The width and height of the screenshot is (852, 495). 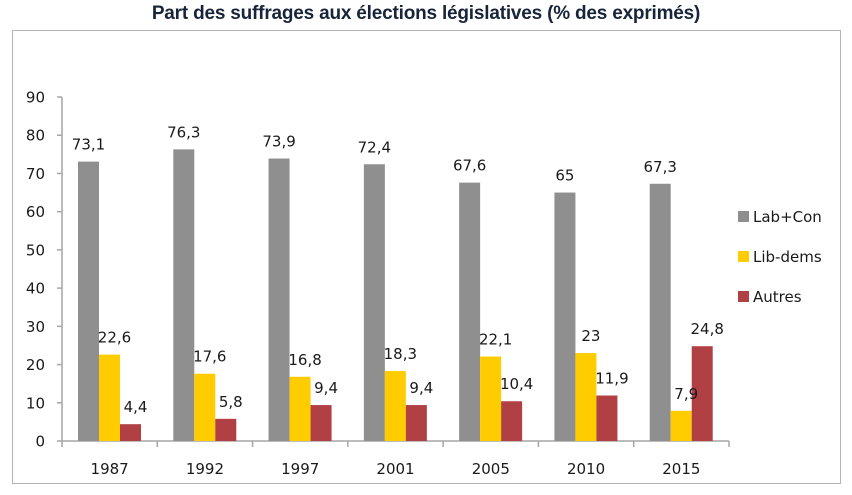 What do you see at coordinates (35, 174) in the screenshot?
I see `y-tick-label: 70` at bounding box center [35, 174].